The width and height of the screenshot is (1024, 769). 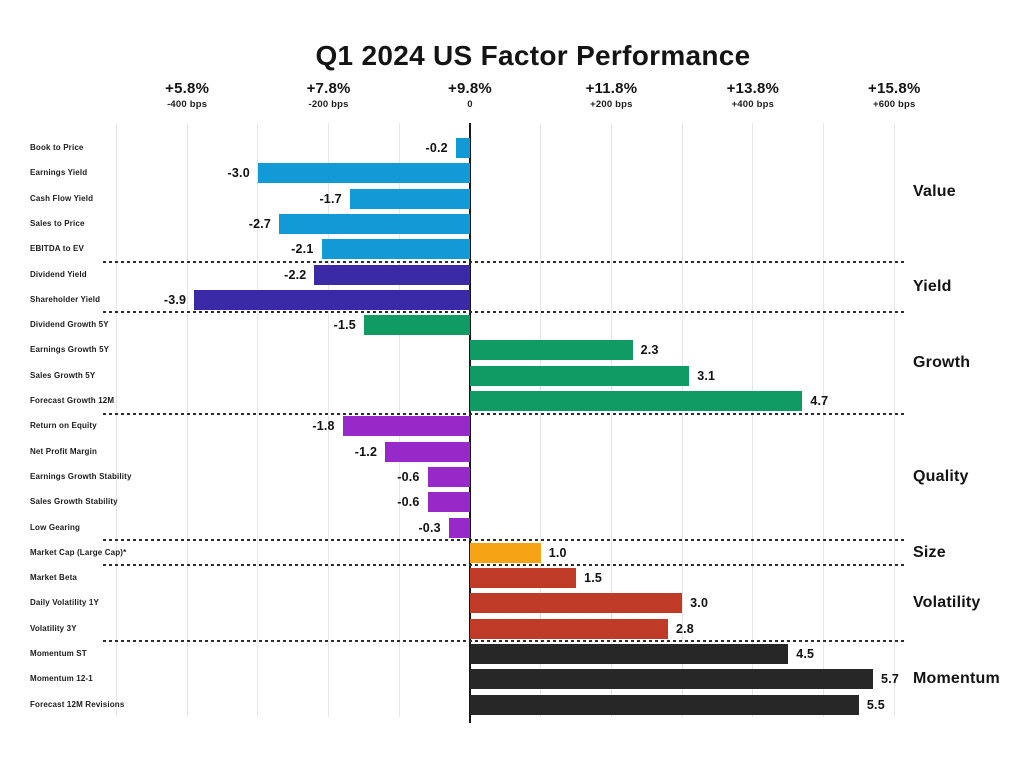 I want to click on value-label-market-cap-large-cap: 1.0, so click(x=557, y=552).